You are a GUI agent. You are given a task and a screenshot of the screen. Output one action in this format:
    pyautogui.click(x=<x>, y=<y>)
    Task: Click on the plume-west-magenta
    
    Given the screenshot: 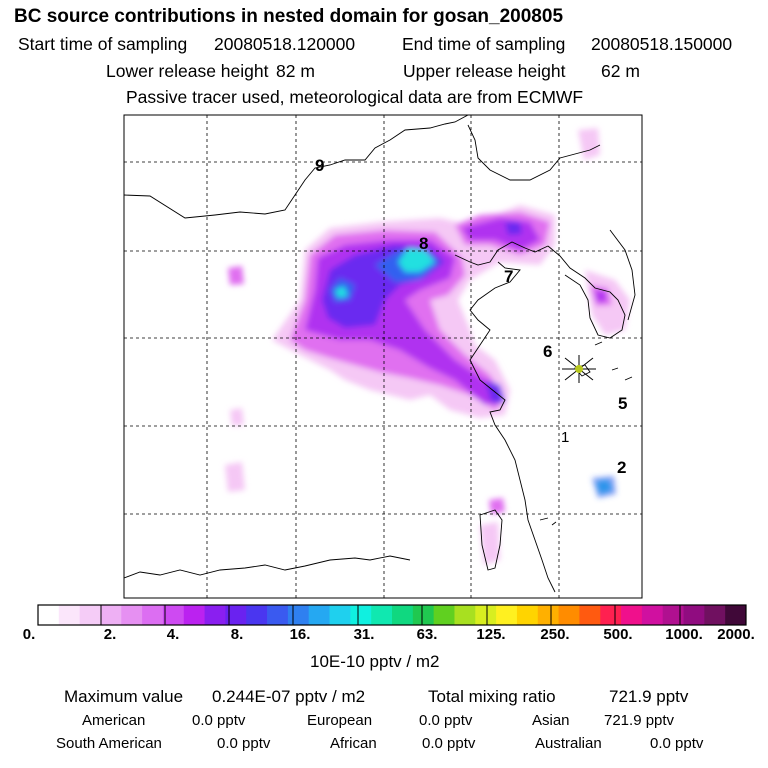 What is the action you would take?
    pyautogui.click(x=236, y=275)
    